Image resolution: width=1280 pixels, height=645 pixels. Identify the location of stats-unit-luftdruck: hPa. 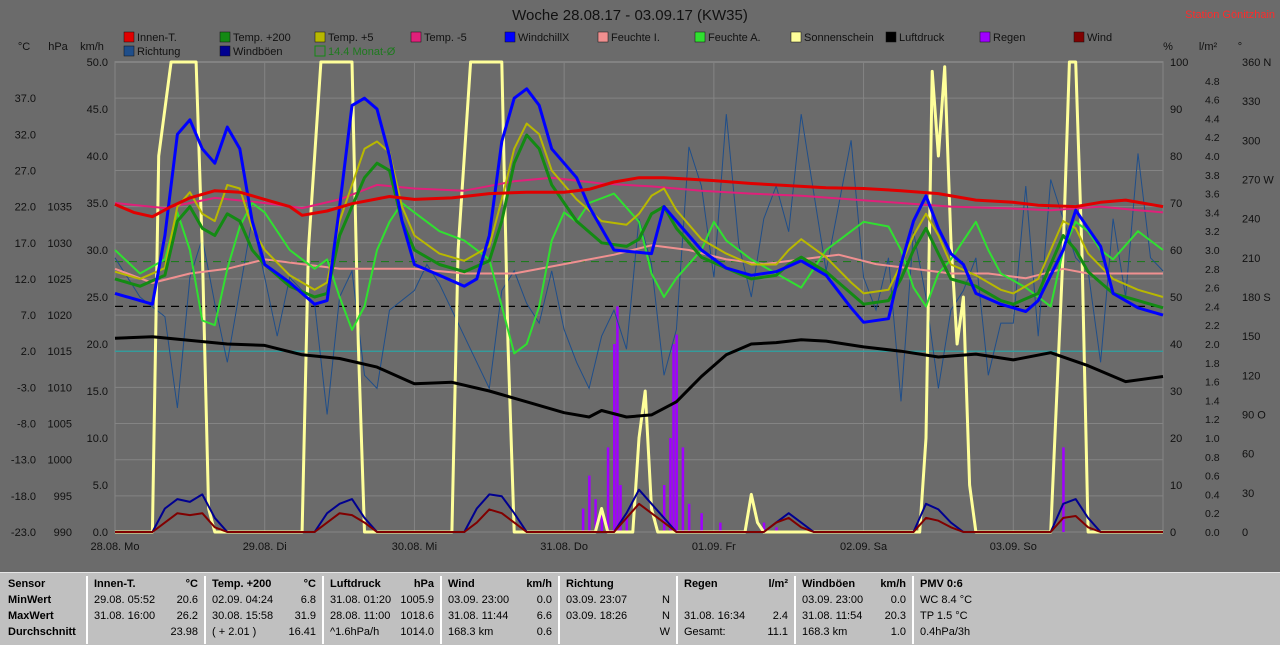
(423, 584).